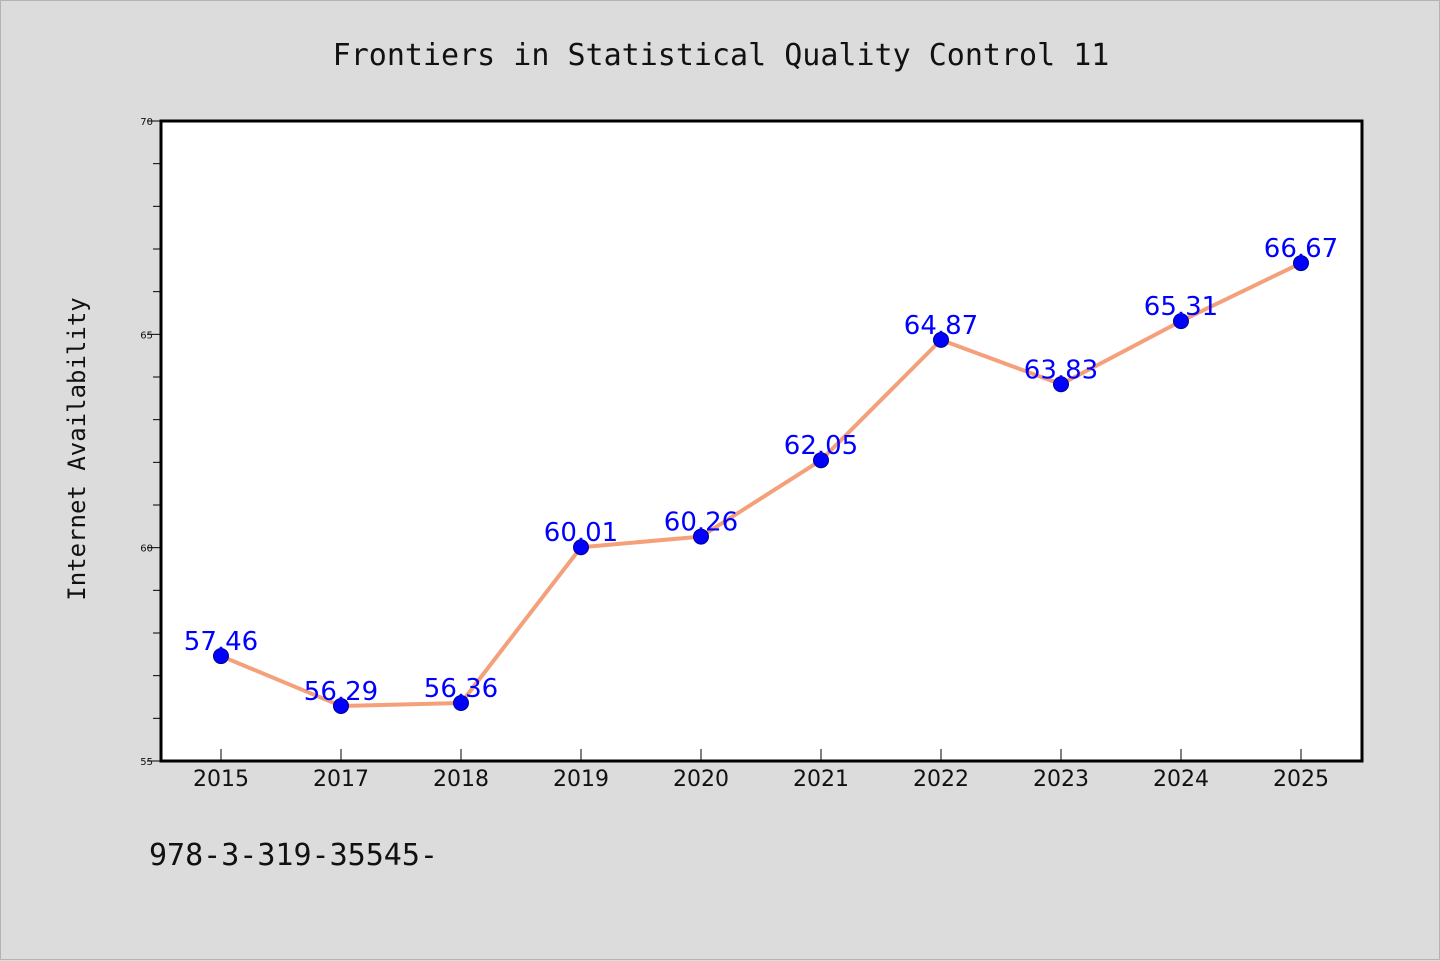  What do you see at coordinates (221, 642) in the screenshot?
I see `data-label: 57.46` at bounding box center [221, 642].